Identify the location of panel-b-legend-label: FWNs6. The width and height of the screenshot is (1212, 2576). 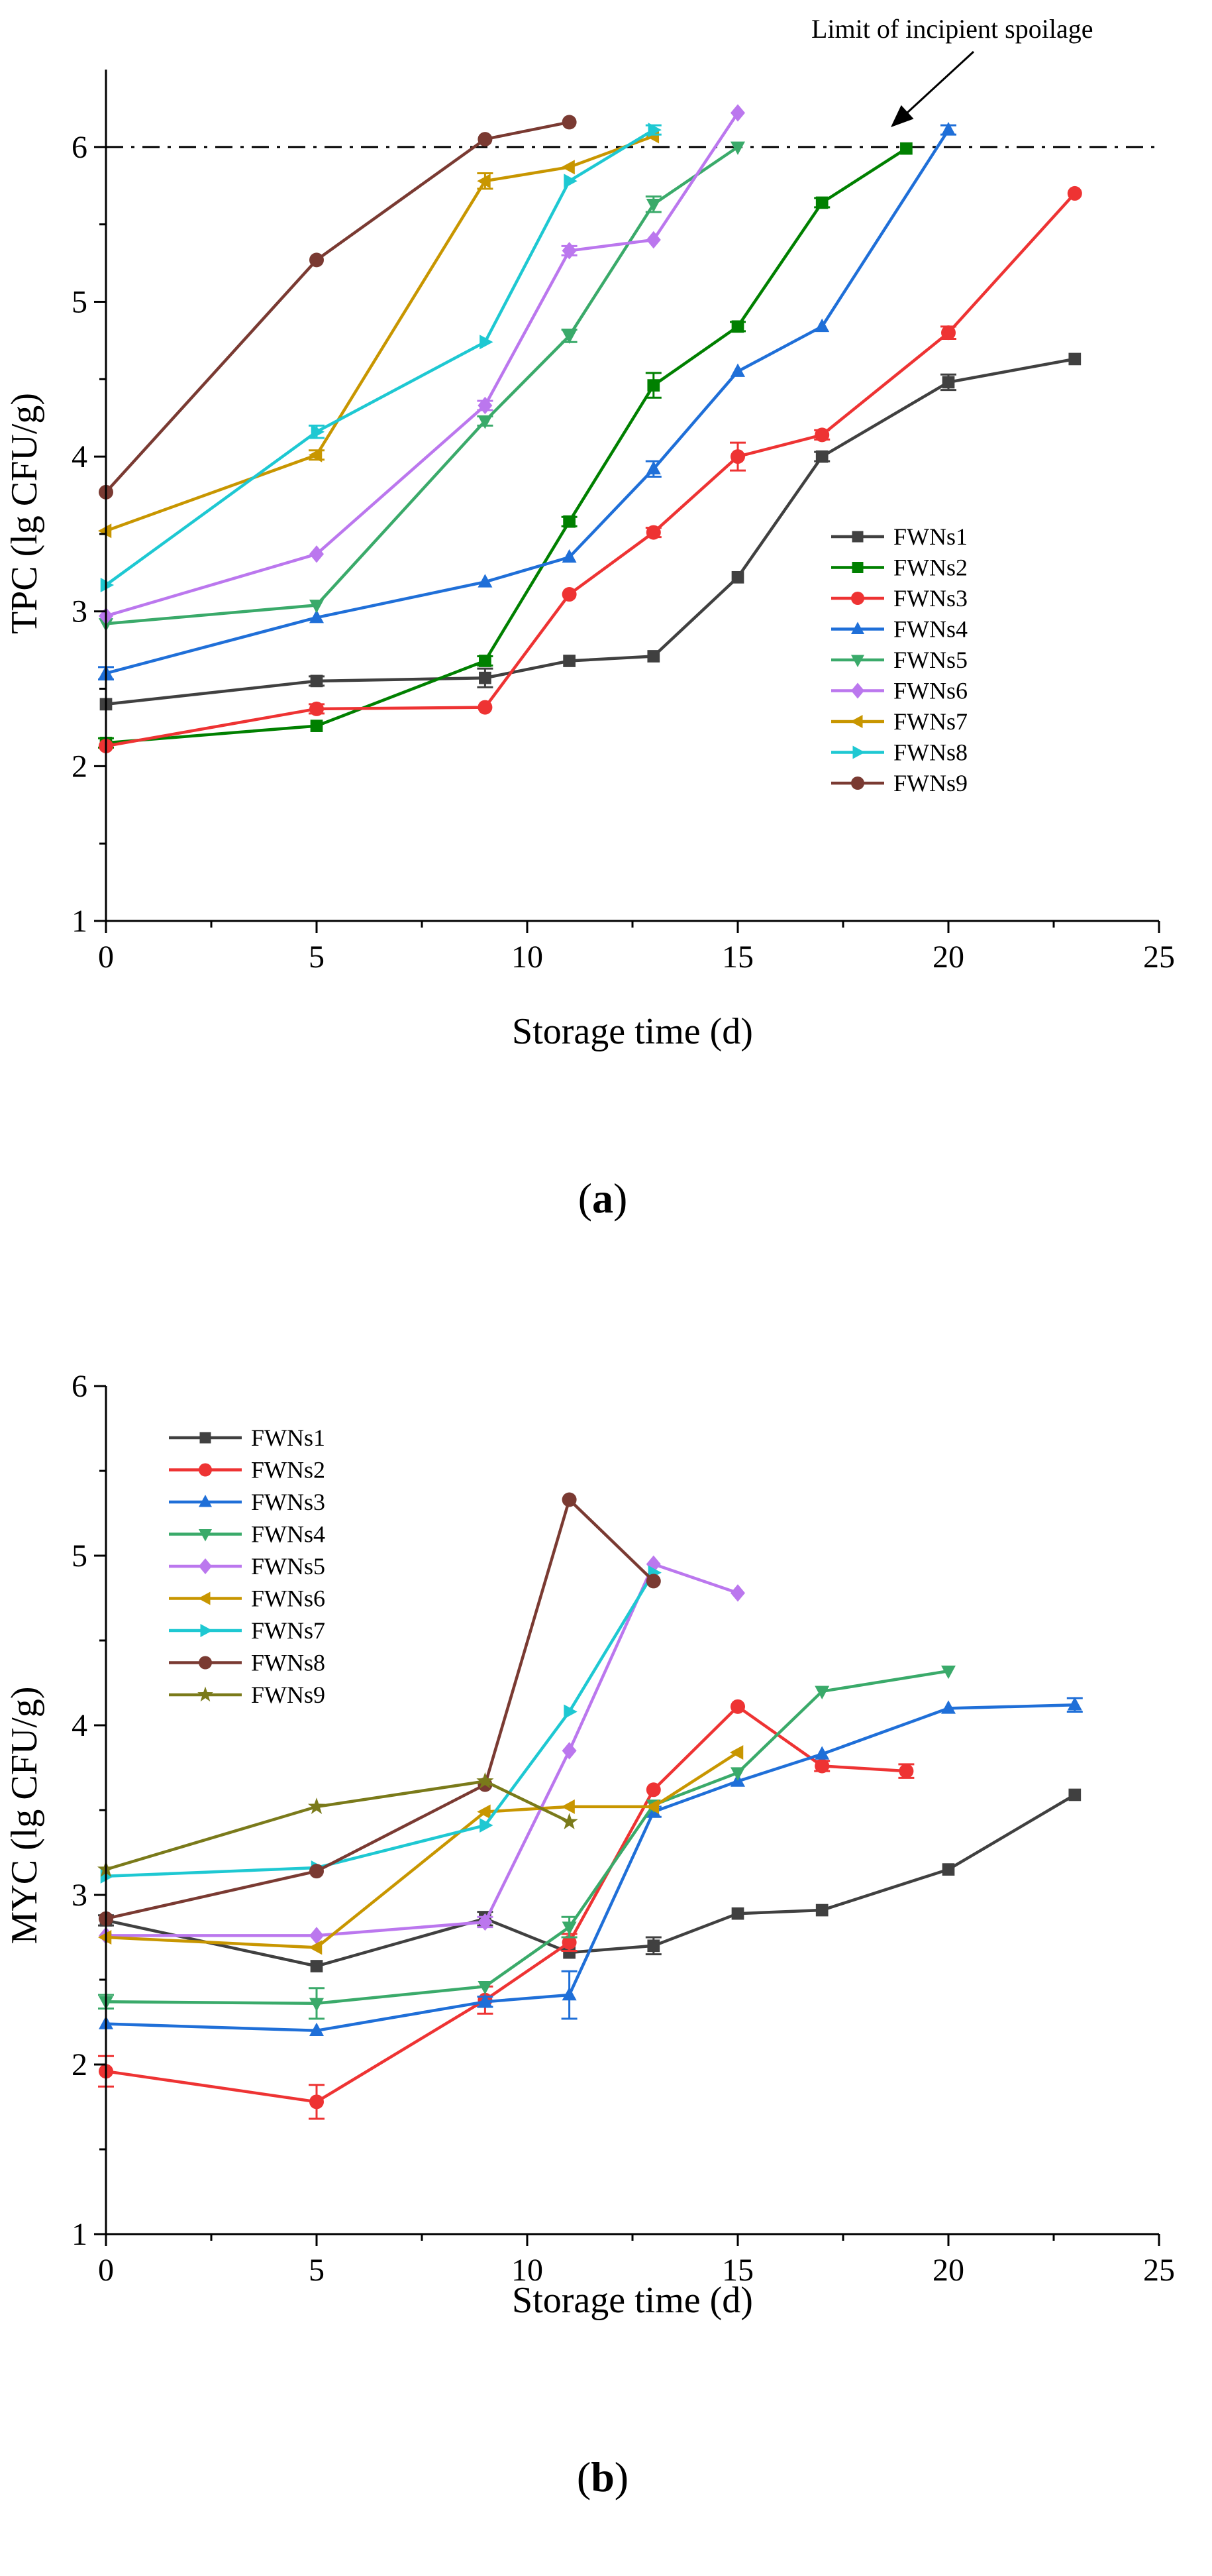
(288, 1598).